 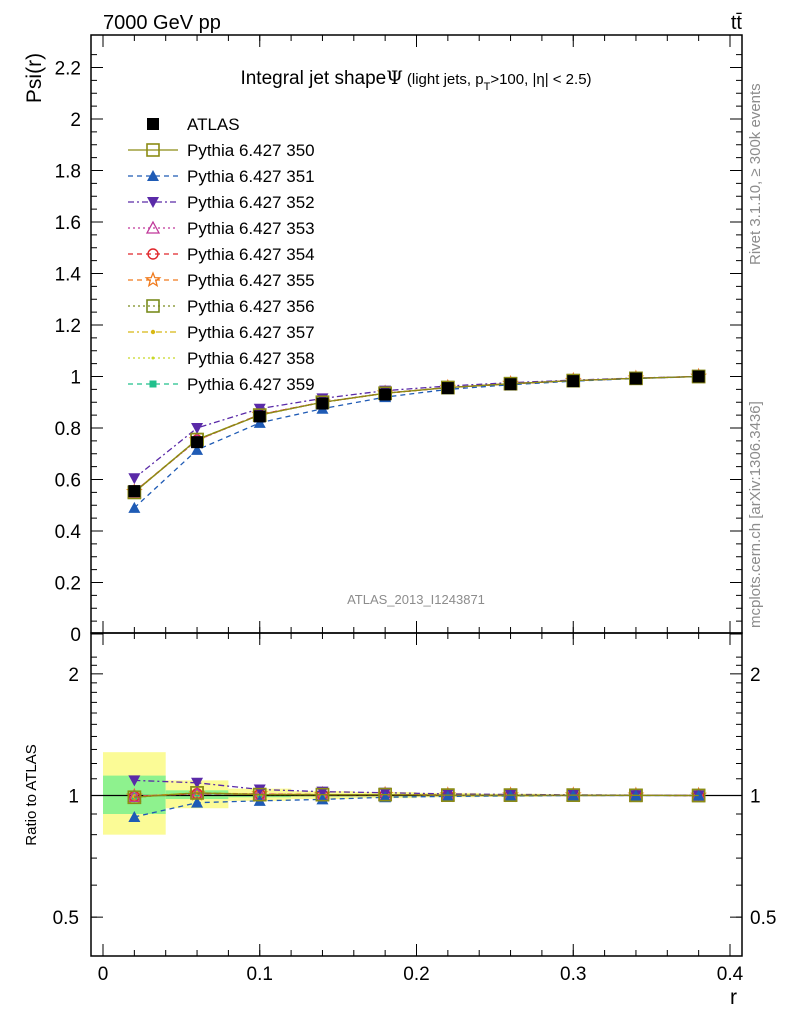 I want to click on legend-label: Pythia 6.427 355, so click(x=251, y=280).